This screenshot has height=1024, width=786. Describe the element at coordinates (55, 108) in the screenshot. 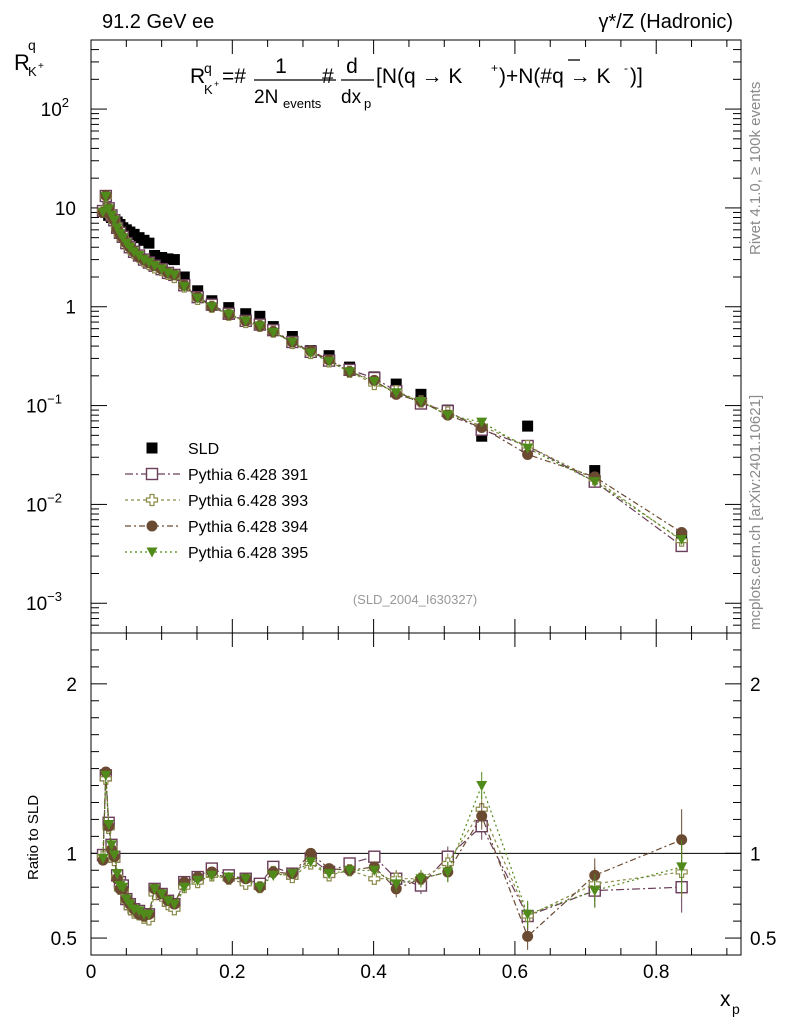

I see `y-tick-label: 10²` at that location.